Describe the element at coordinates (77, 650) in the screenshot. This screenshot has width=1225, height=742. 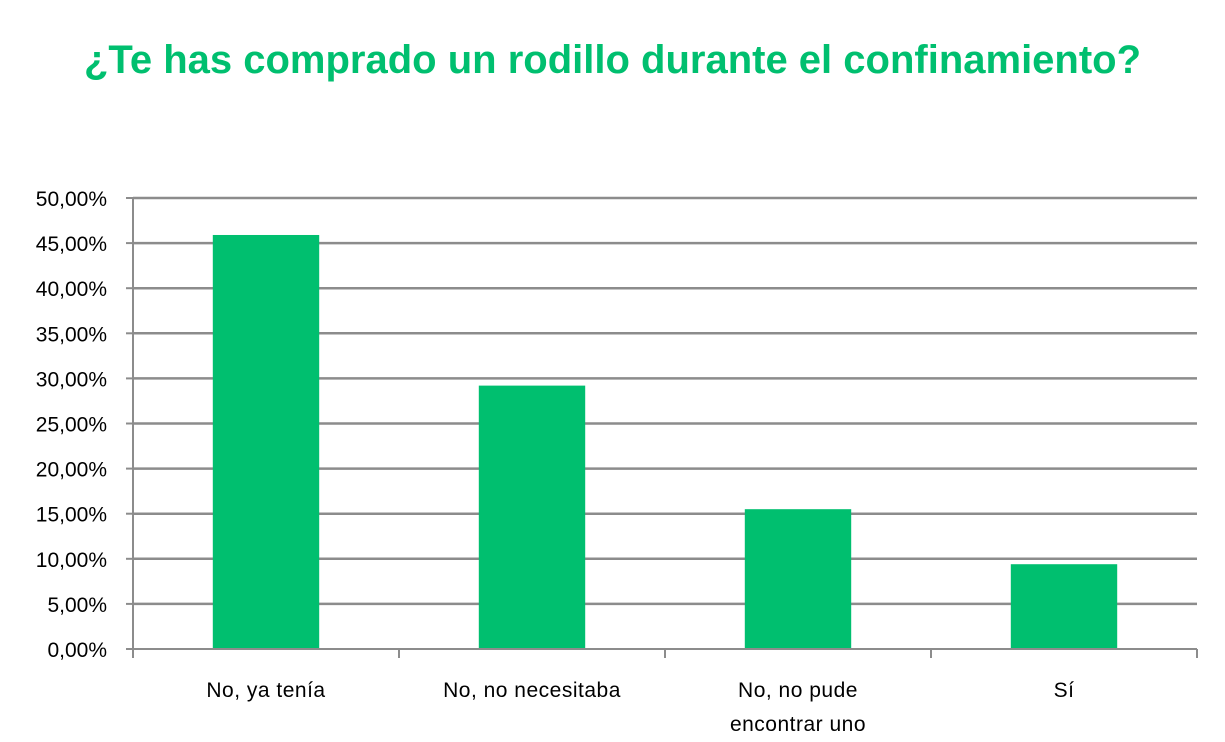
I see `y-tick-label: 0,00%` at that location.